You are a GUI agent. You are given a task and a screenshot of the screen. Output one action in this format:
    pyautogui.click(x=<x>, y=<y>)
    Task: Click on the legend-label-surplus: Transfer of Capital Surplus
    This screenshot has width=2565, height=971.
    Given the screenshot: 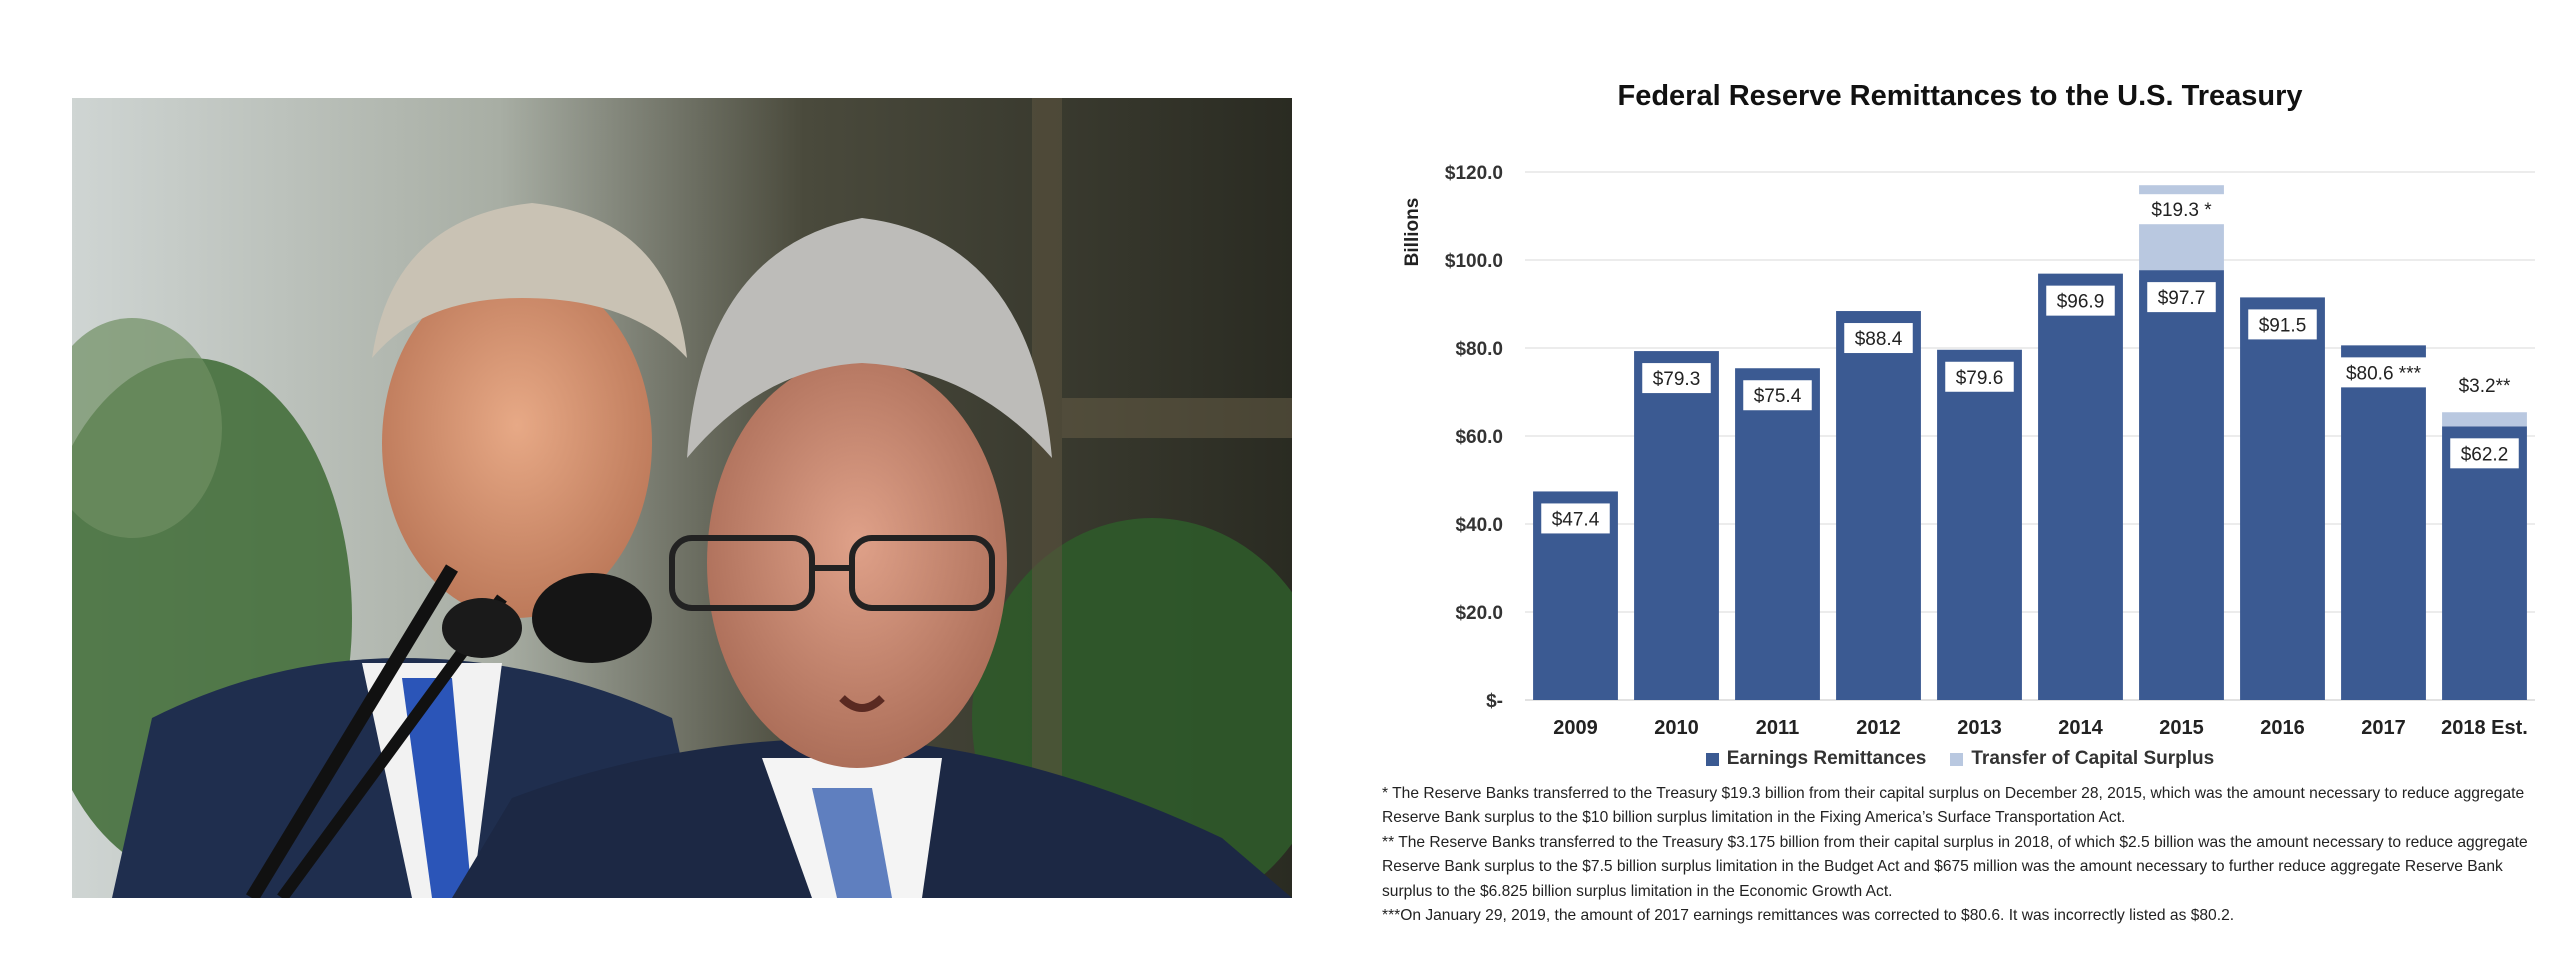 What is the action you would take?
    pyautogui.click(x=2093, y=758)
    